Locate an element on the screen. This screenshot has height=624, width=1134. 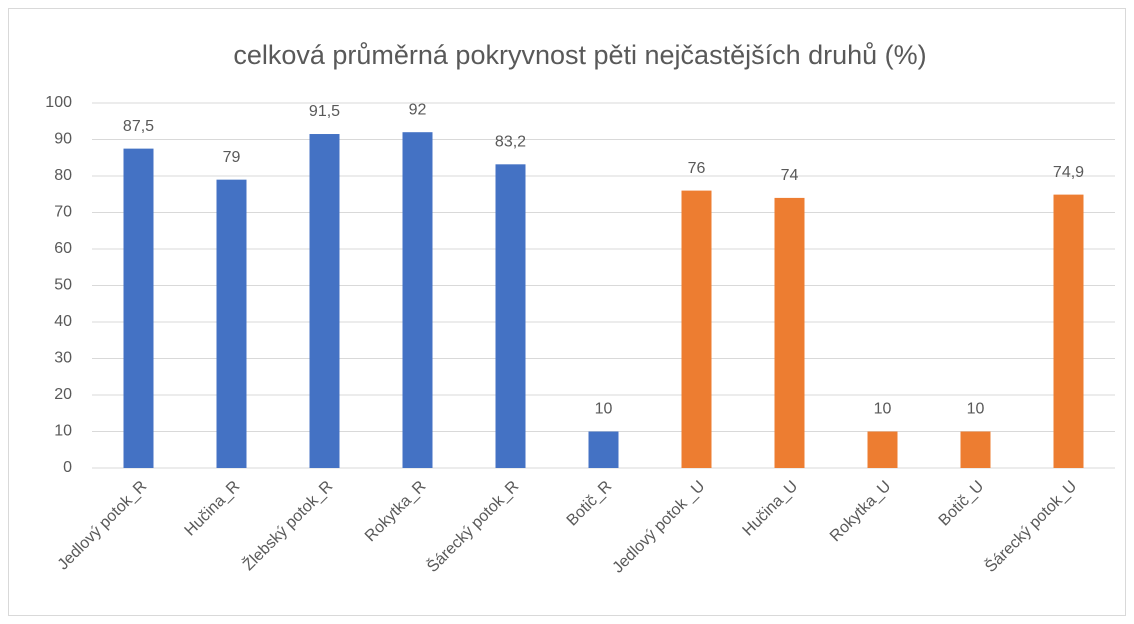
data-label: 87,5 is located at coordinates (138, 126).